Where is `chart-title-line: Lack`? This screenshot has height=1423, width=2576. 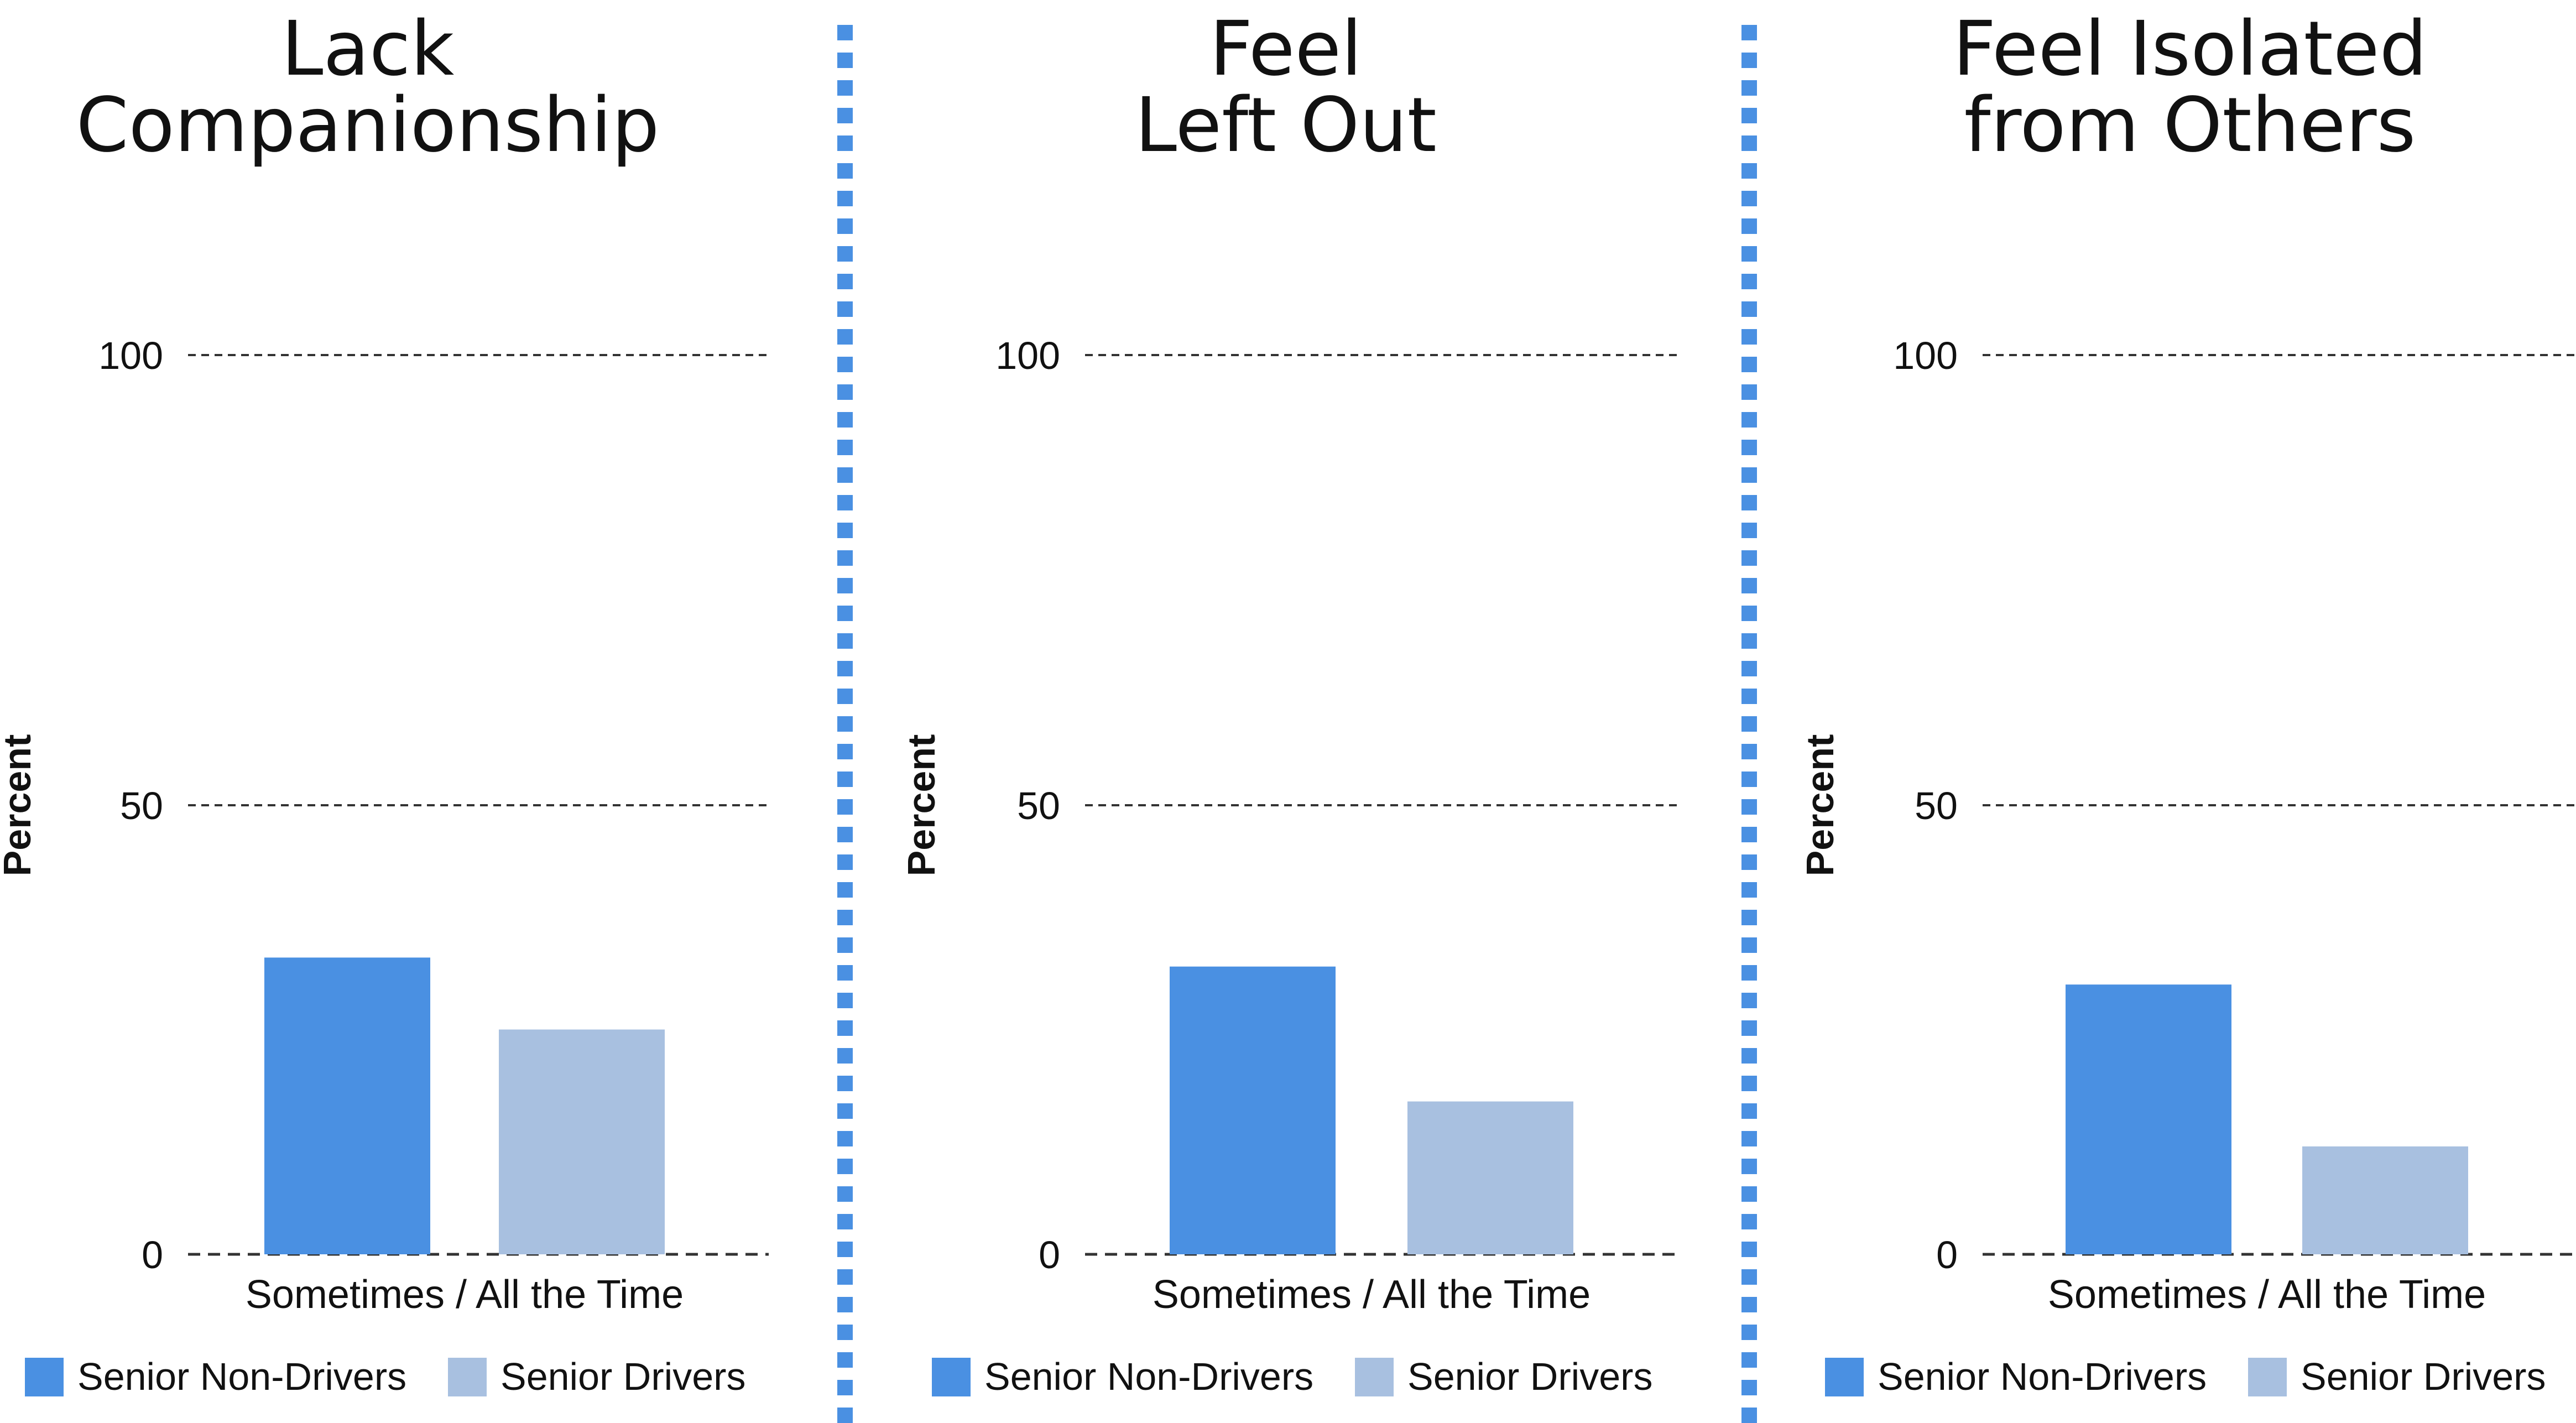 chart-title-line: Lack is located at coordinates (368, 49).